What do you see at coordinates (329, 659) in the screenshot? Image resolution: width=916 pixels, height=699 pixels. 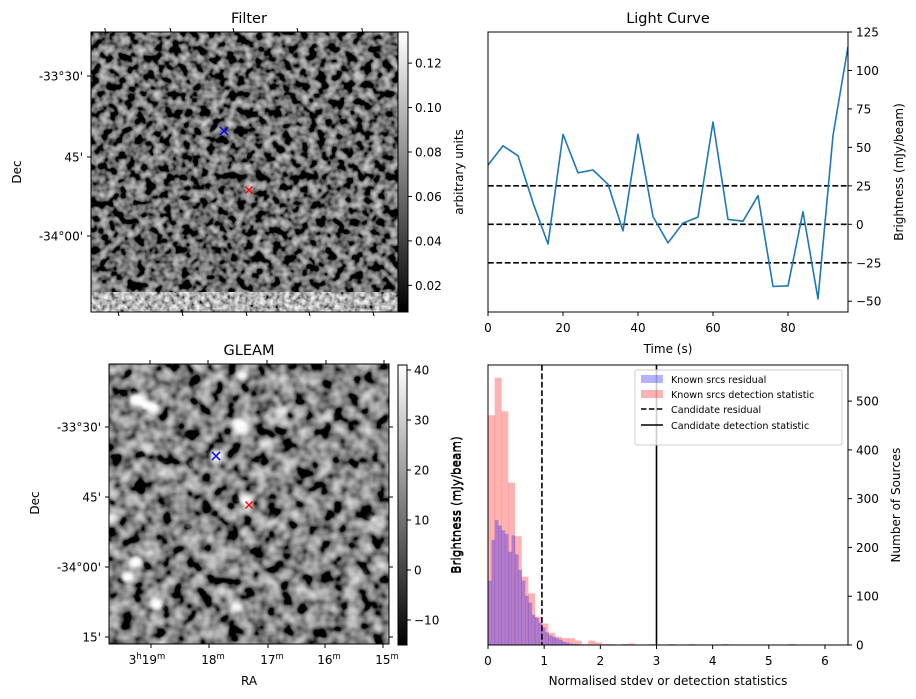 I see `gleam-x-tick-label: 16m` at bounding box center [329, 659].